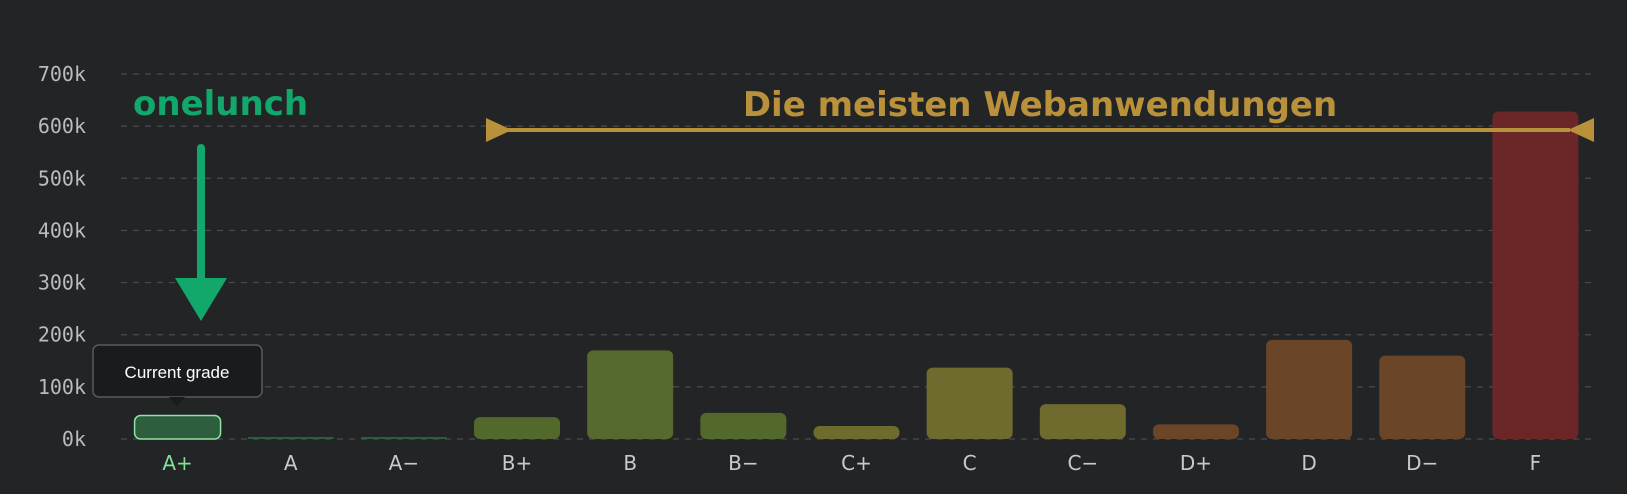 This screenshot has height=494, width=1627. I want to click on x-tick-label: D, so click(1308, 463).